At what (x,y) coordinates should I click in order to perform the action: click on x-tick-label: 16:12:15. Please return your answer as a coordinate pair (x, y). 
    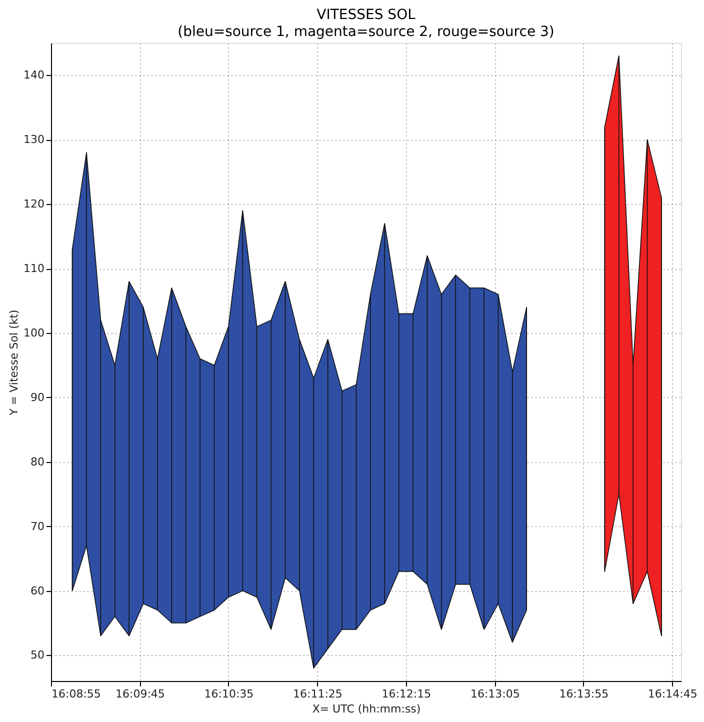
    Looking at the image, I should click on (407, 694).